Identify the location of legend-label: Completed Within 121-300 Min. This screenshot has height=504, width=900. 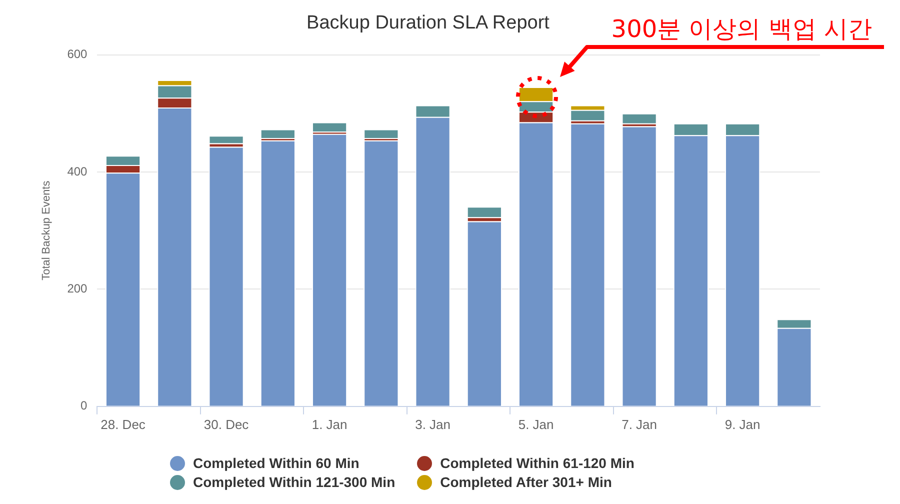
(294, 482).